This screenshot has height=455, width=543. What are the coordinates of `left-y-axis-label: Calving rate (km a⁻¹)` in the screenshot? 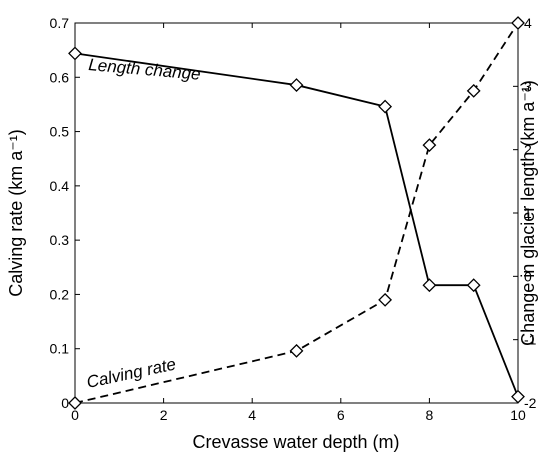 It's located at (16, 213).